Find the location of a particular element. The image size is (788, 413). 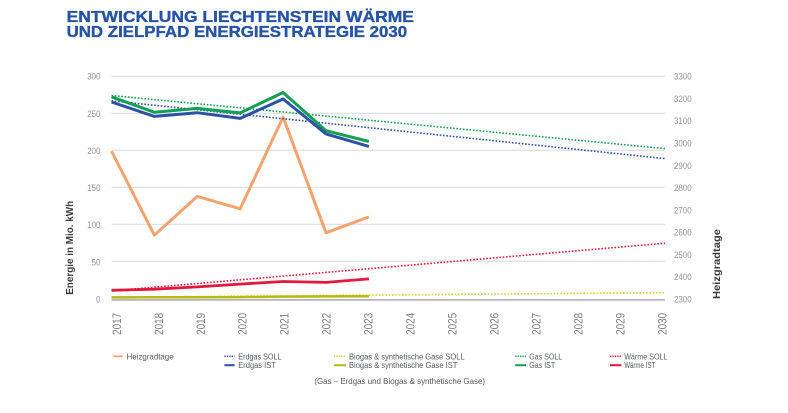

svg-text: 2029 is located at coordinates (620, 324).